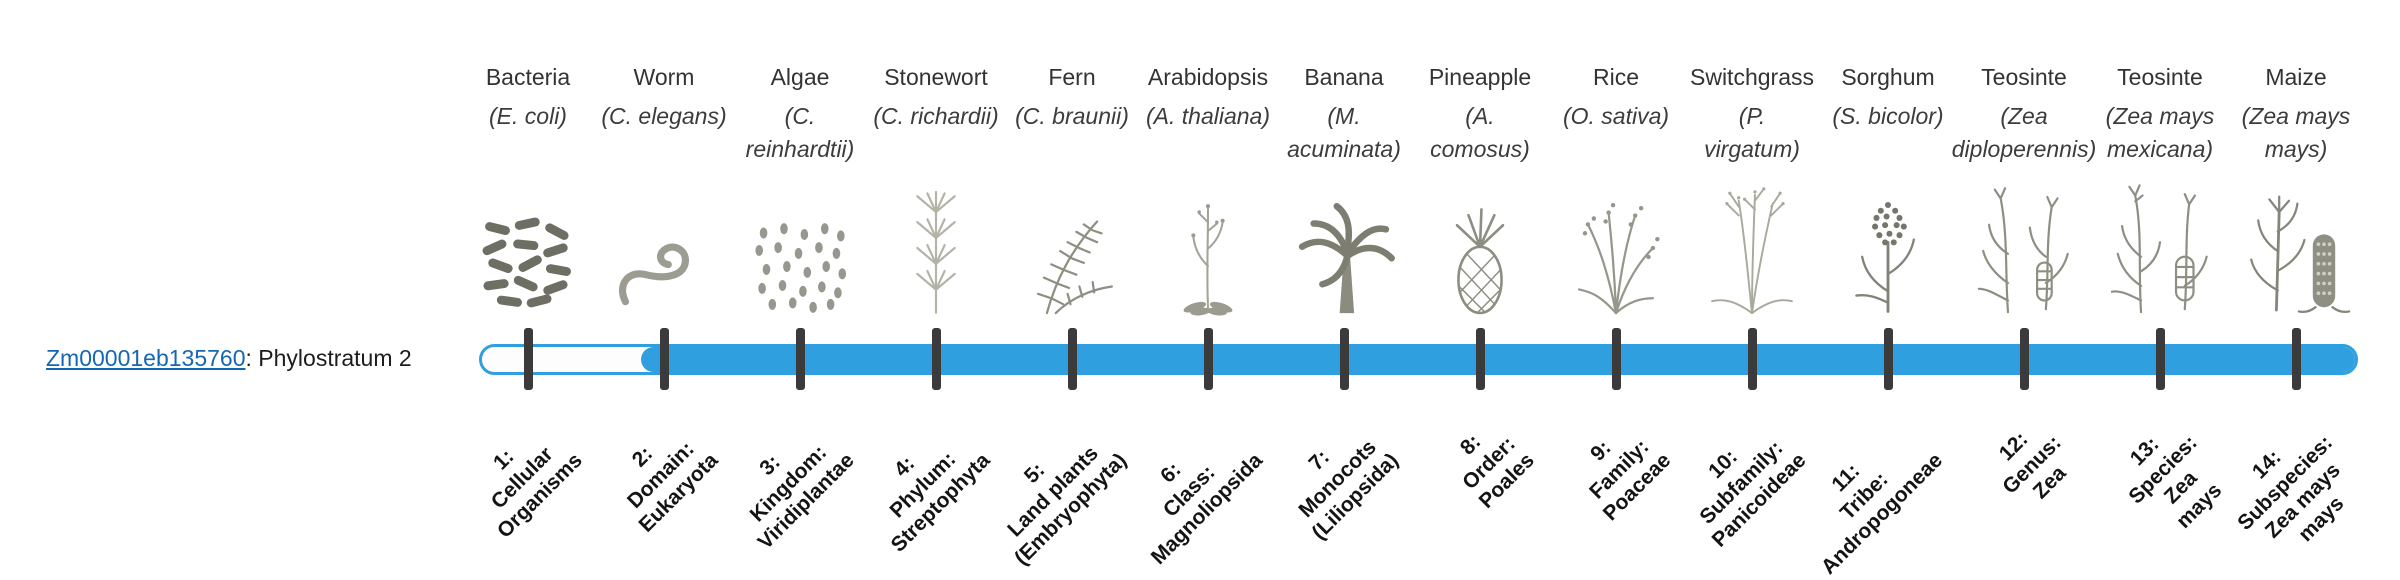 Image resolution: width=2400 pixels, height=580 pixels. Describe the element at coordinates (936, 77) in the screenshot. I see `organism-common-name: Stonewort` at that location.